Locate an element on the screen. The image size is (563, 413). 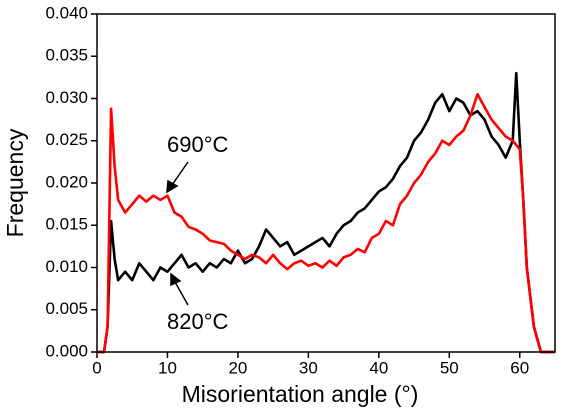
y-tick-label: 0.040 is located at coordinates (66, 12).